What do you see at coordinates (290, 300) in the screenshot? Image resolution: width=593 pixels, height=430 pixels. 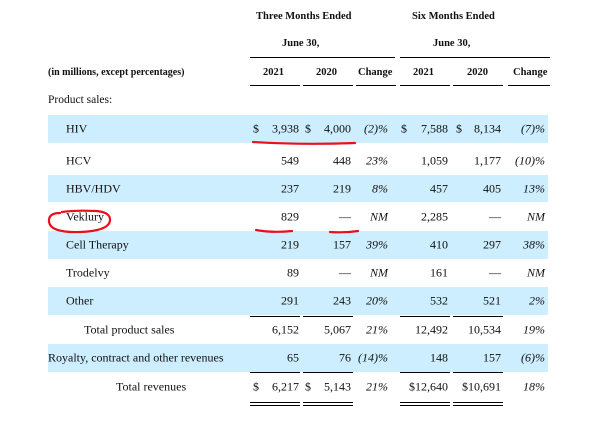 I see `cell-v2021a: 291` at bounding box center [290, 300].